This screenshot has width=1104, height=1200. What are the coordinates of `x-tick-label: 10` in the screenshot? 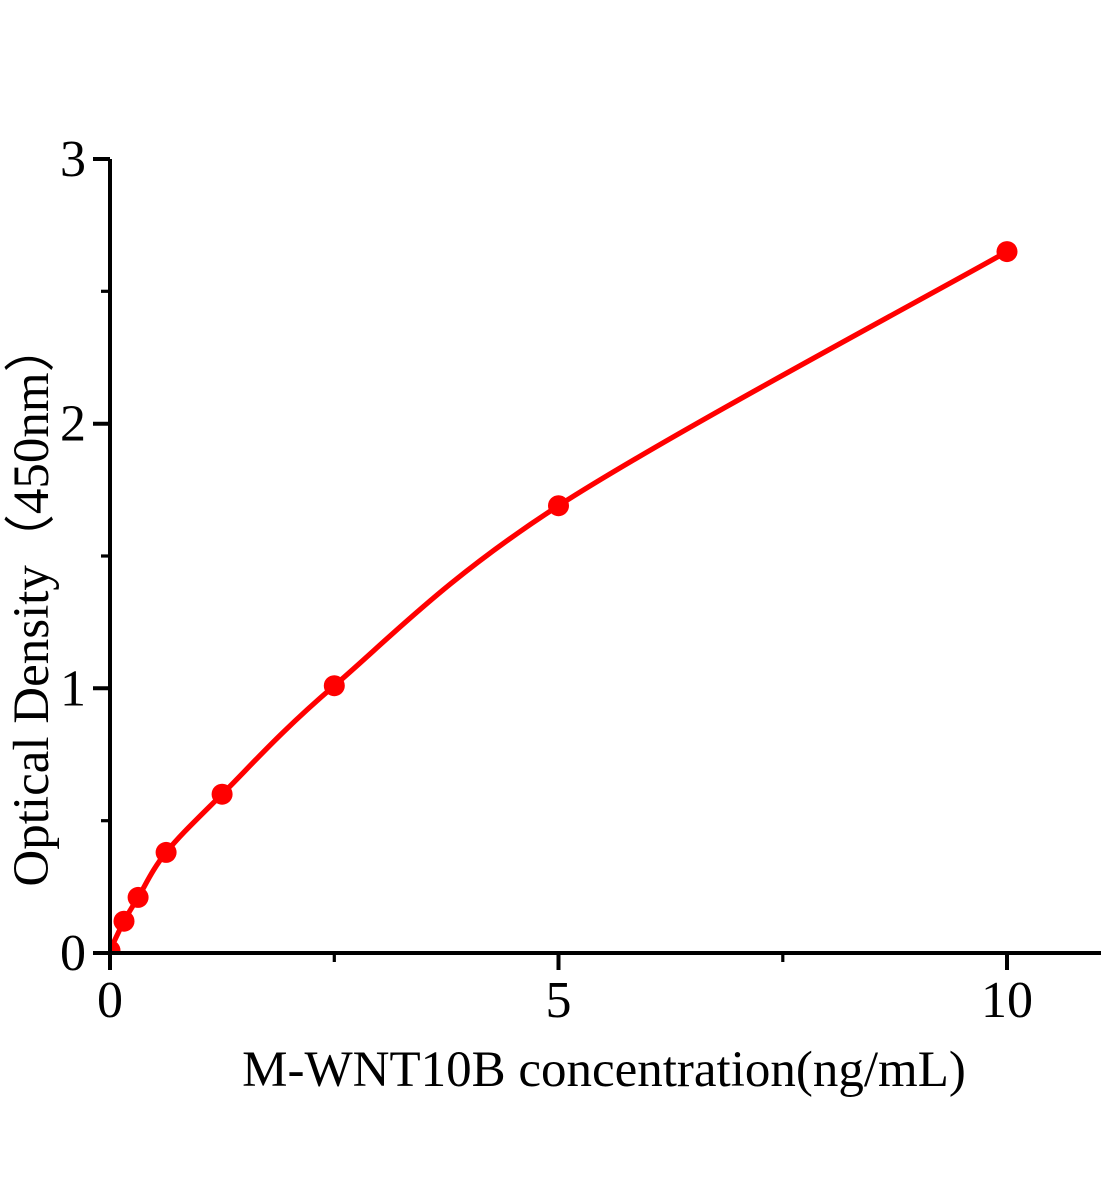 It's located at (1007, 1000).